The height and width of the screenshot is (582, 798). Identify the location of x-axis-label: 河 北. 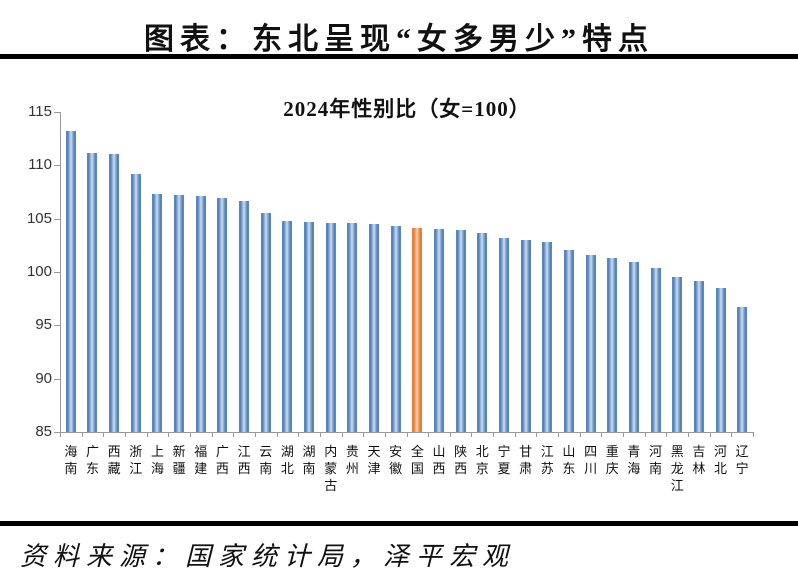
(721, 460).